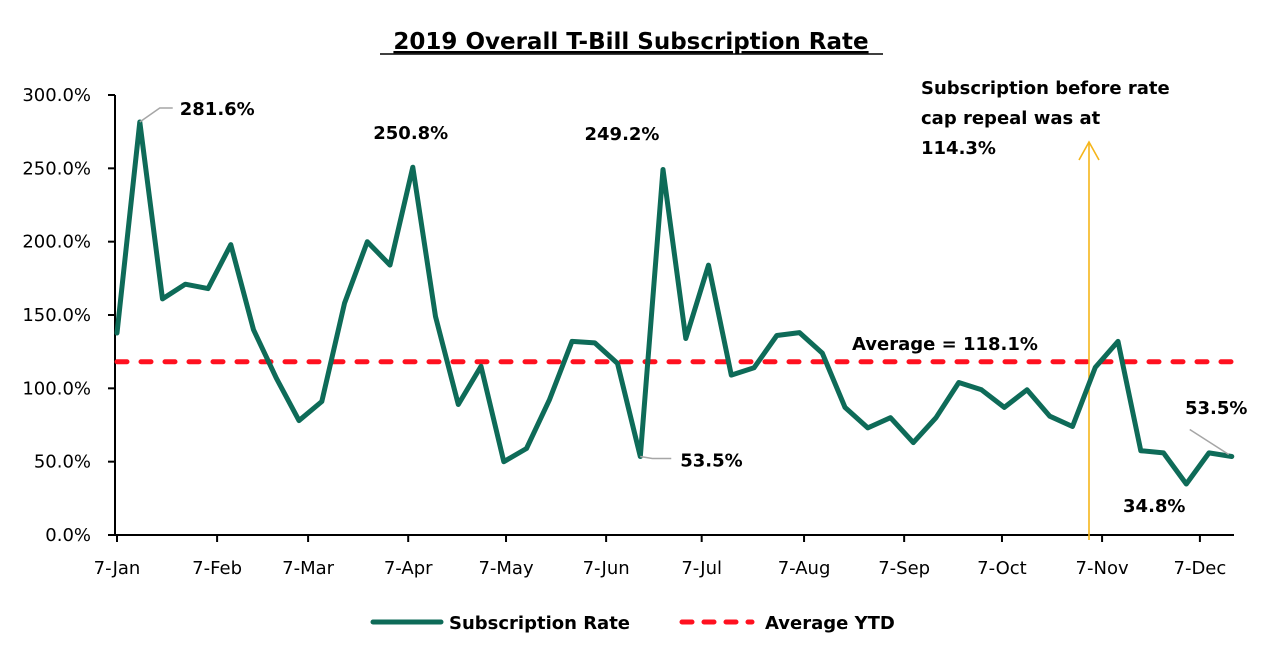  Describe the element at coordinates (56, 95) in the screenshot. I see `y-tick-label: 300.0%` at that location.